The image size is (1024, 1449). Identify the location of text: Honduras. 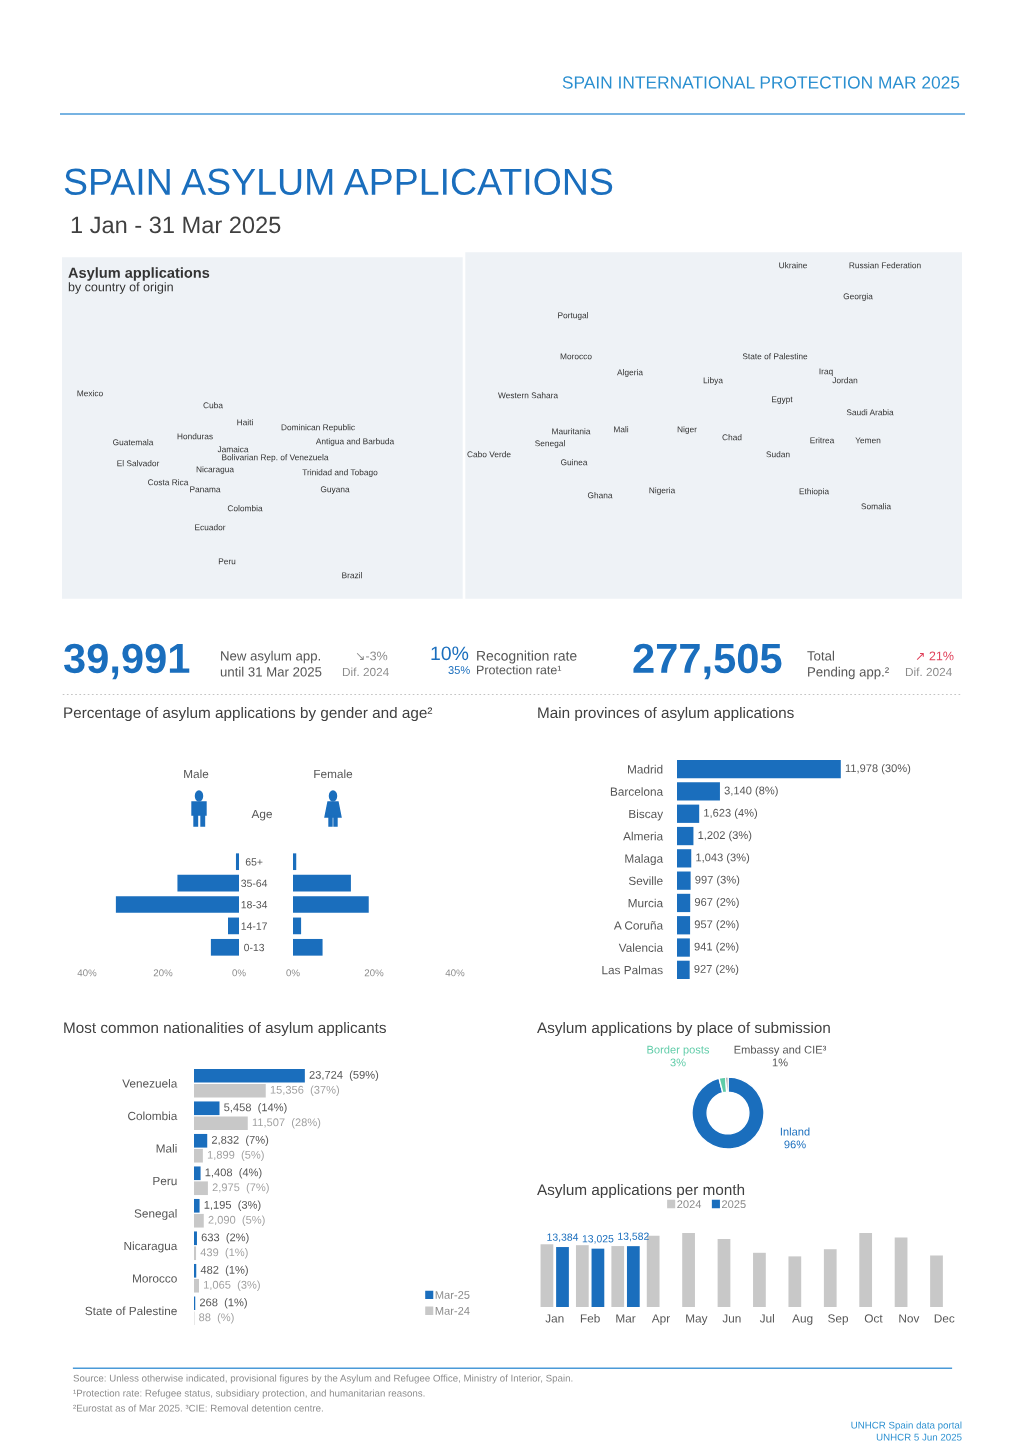
(195, 436).